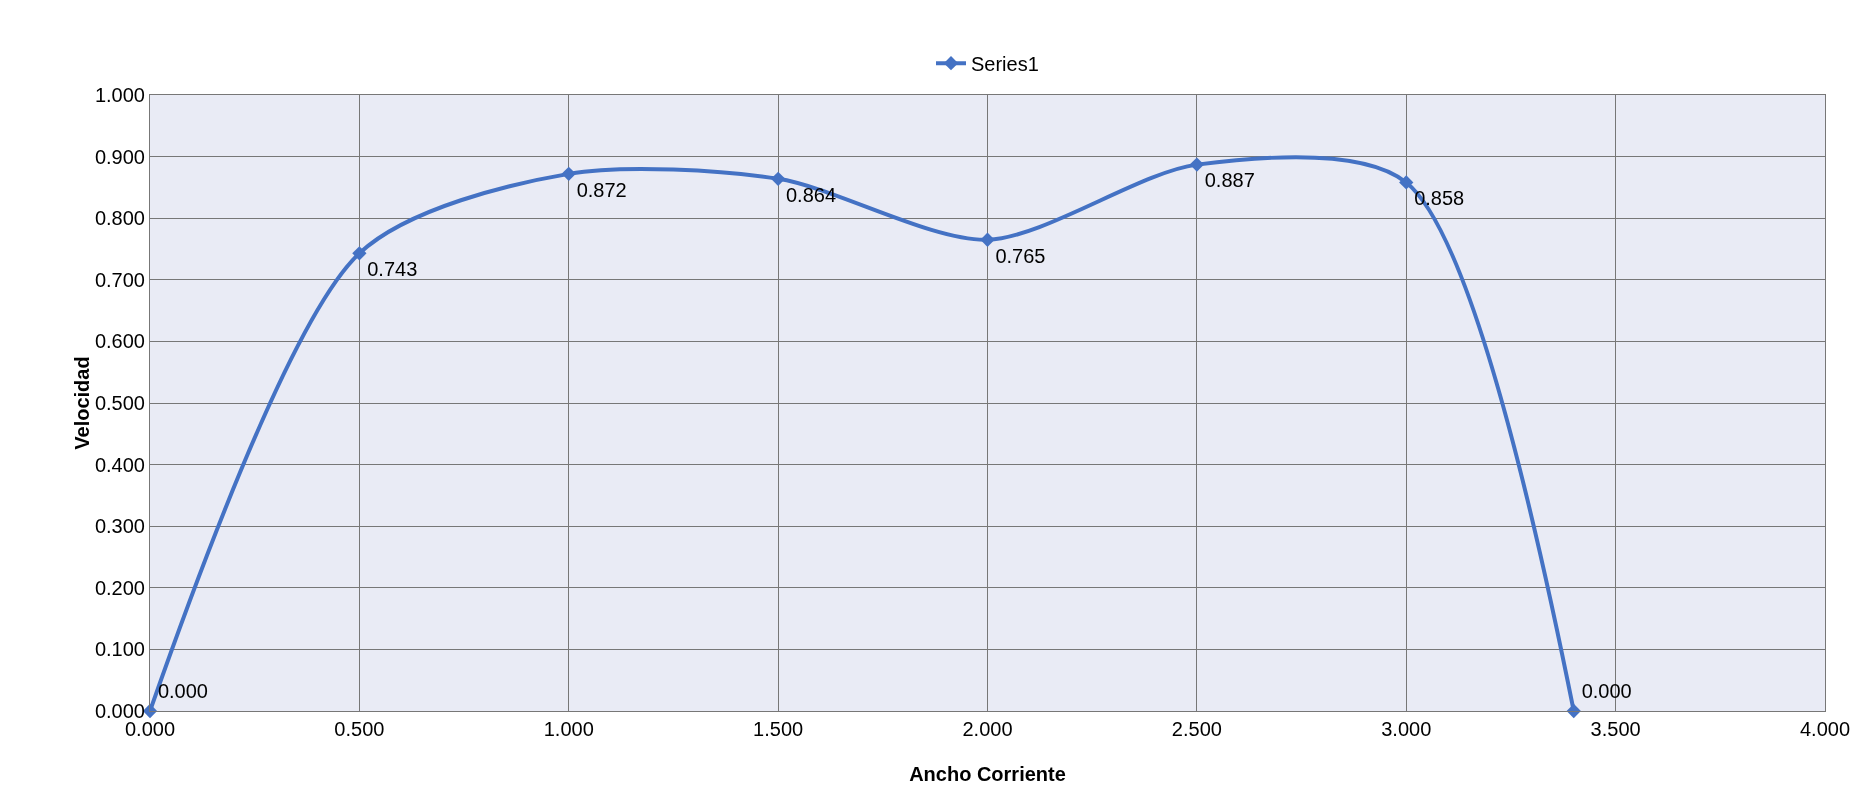 This screenshot has width=1862, height=806. I want to click on y-axis-title: Velocidad, so click(81, 403).